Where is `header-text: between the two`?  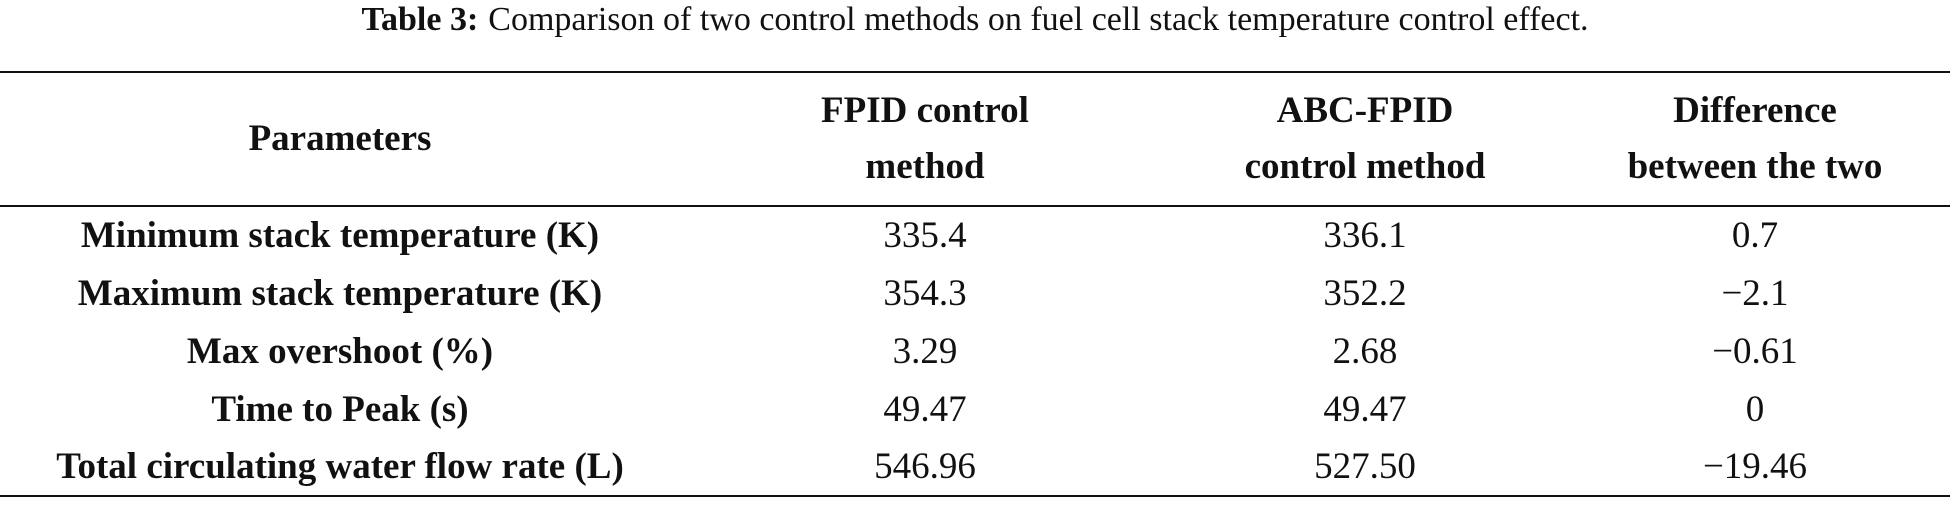
header-text: between the two is located at coordinates (1755, 166).